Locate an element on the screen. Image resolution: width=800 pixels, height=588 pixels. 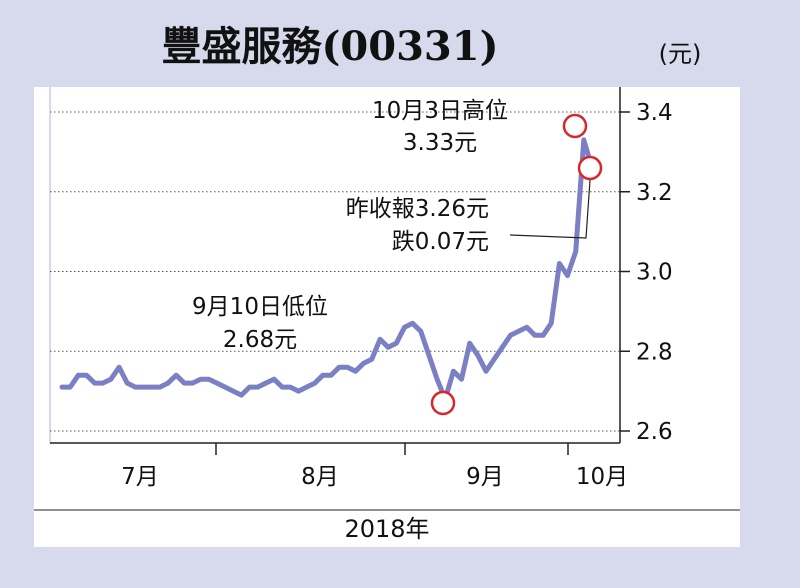
y-tick-label: 2.8 is located at coordinates (654, 352).